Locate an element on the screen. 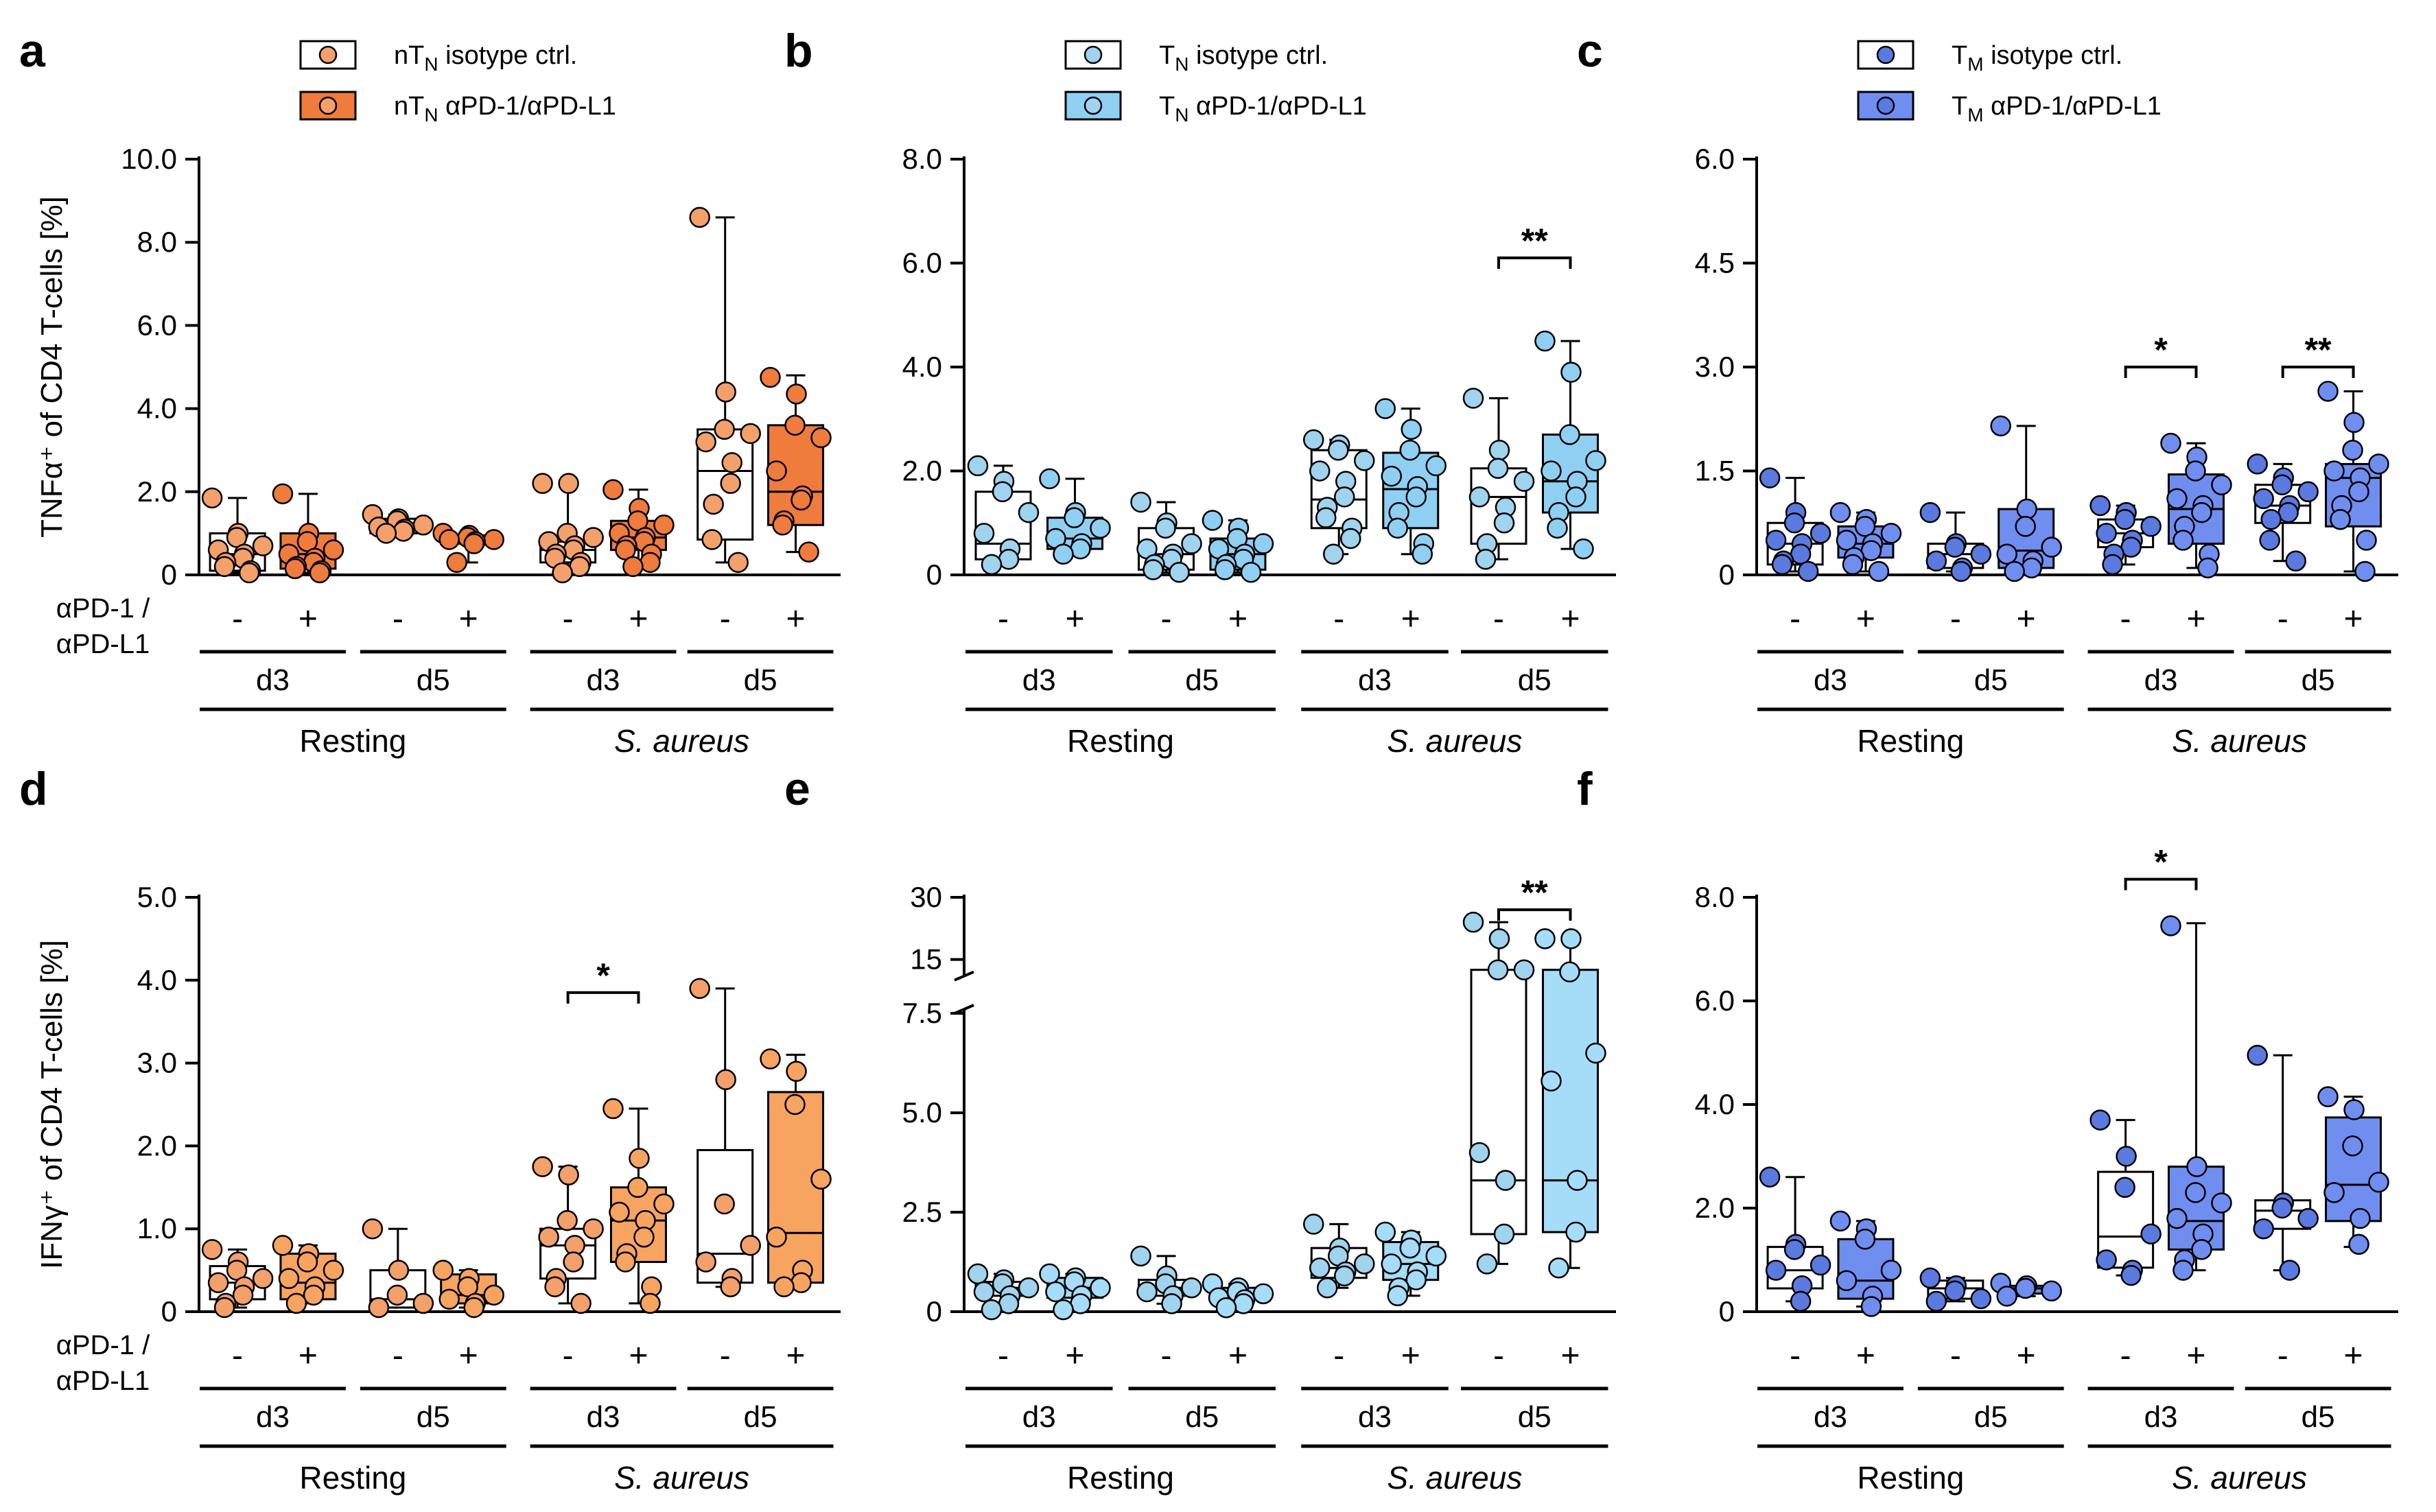 The height and width of the screenshot is (1512, 2436). legend-label: TN αPD-1/αPD-L1 is located at coordinates (1263, 109).